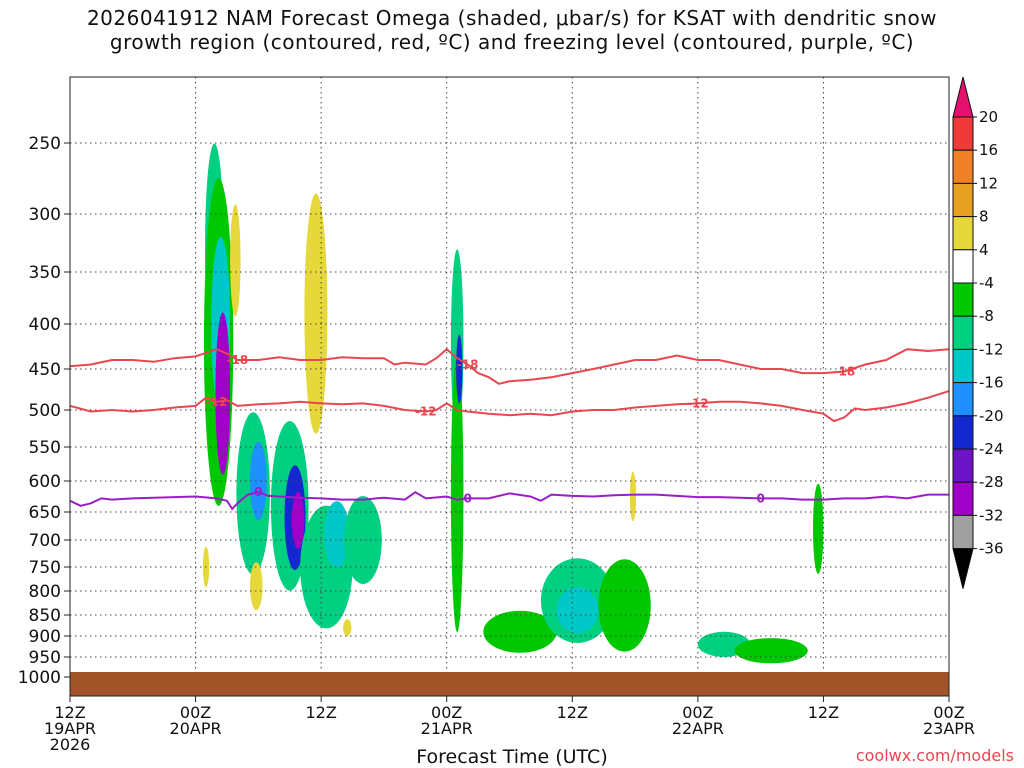 This screenshot has width=1024, height=768. What do you see at coordinates (509, 501) in the screenshot?
I see `freezing_level-contour` at bounding box center [509, 501].